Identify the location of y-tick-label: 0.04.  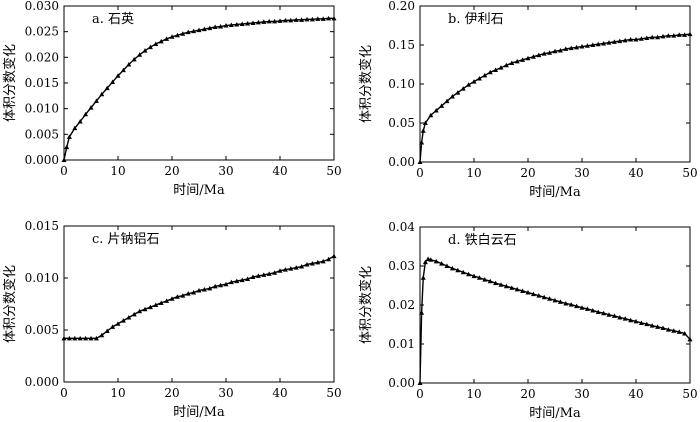
(401, 227).